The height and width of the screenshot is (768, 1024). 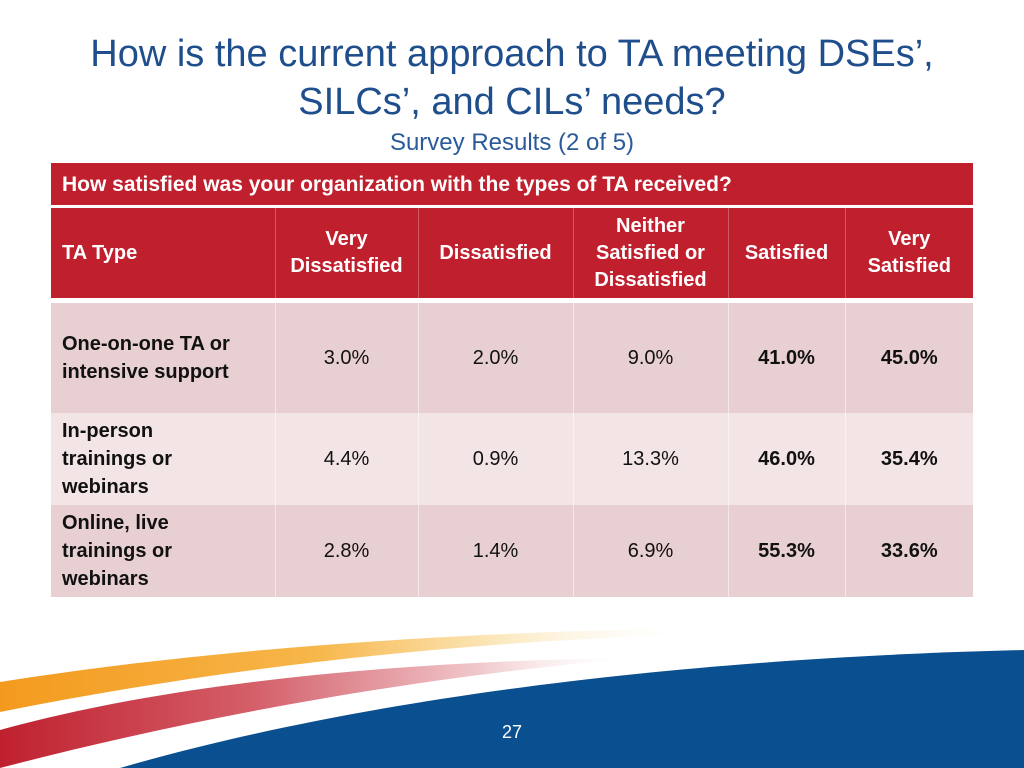 What do you see at coordinates (909, 358) in the screenshot?
I see `cell-very-satisfied: 45.0%` at bounding box center [909, 358].